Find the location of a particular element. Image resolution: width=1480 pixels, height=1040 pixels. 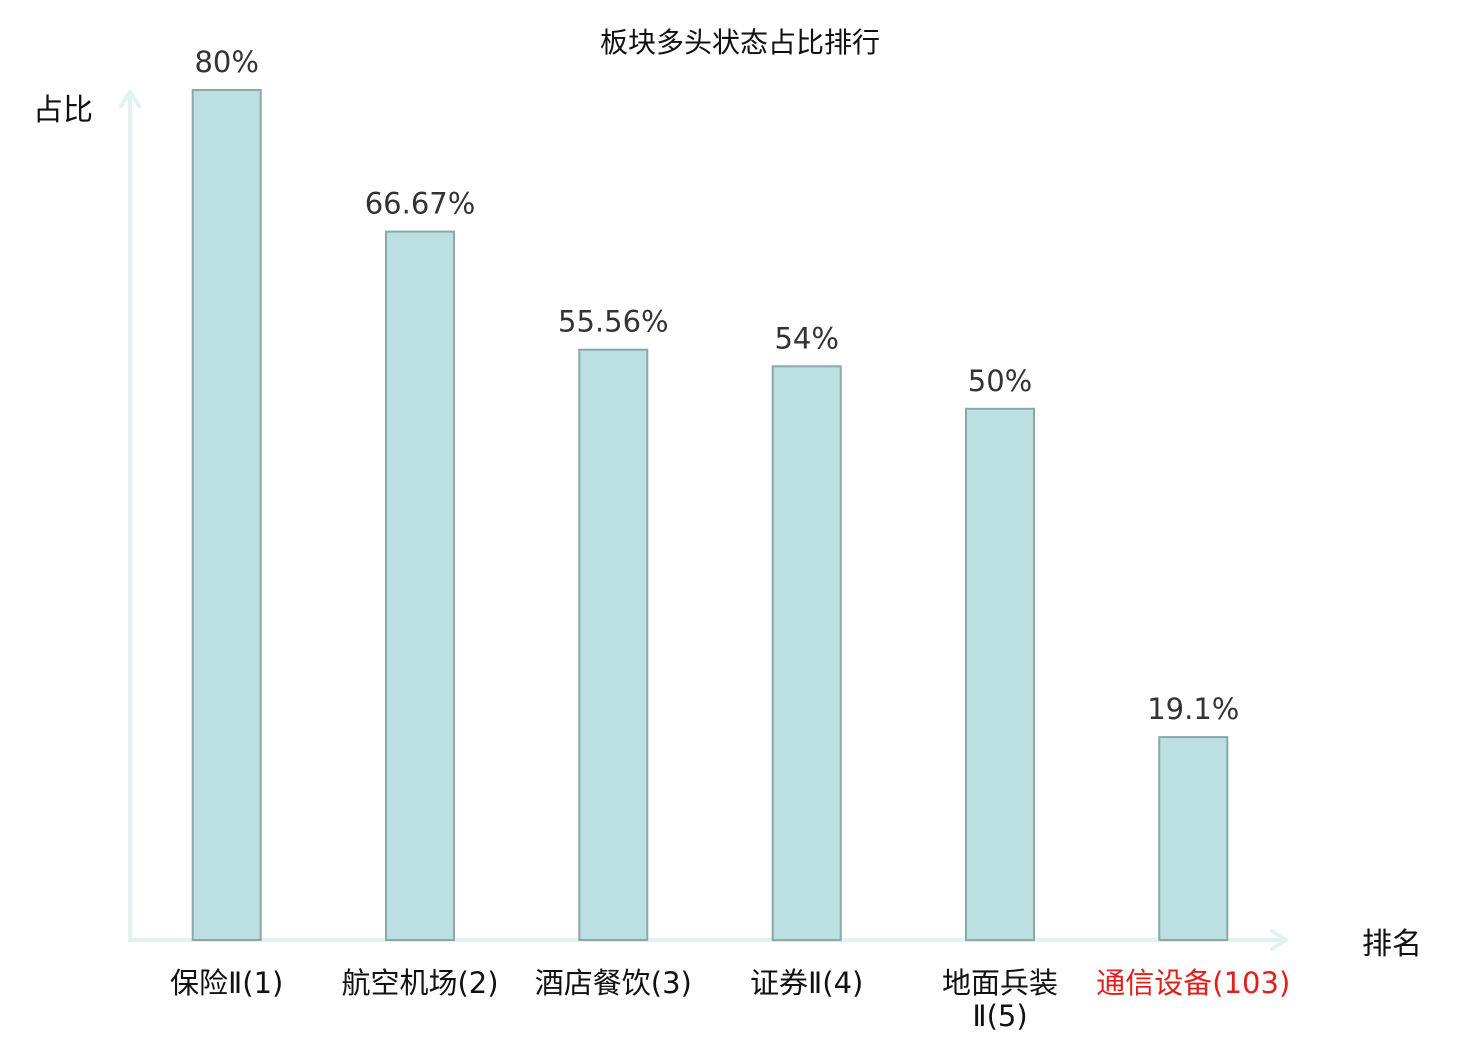

value-label-2: 66.67% is located at coordinates (420, 204).